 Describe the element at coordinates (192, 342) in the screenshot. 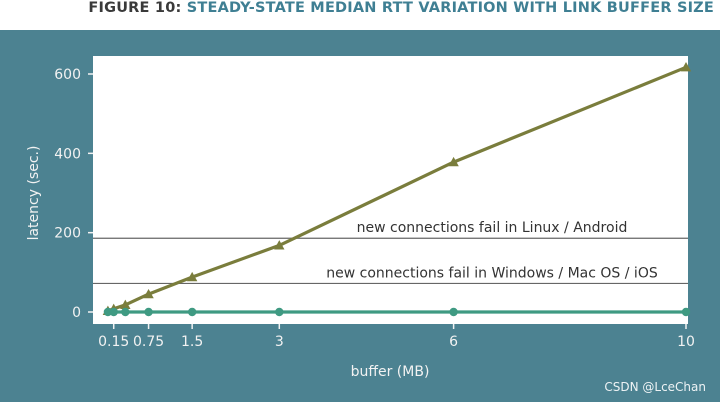

I see `x-tick-label: 1.5` at that location.